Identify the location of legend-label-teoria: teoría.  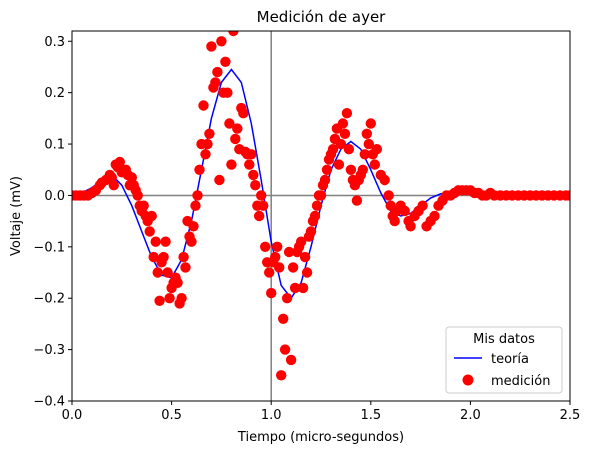
(510, 359).